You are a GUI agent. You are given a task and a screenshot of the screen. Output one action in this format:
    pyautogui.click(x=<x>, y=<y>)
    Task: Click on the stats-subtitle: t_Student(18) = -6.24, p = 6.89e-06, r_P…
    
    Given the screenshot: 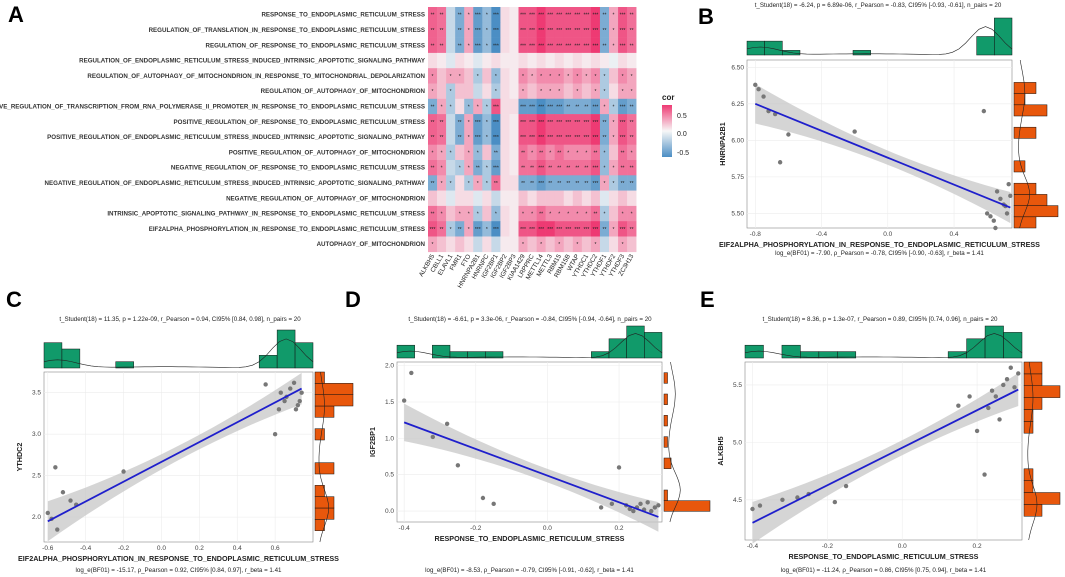 What is the action you would take?
    pyautogui.click(x=878, y=5)
    